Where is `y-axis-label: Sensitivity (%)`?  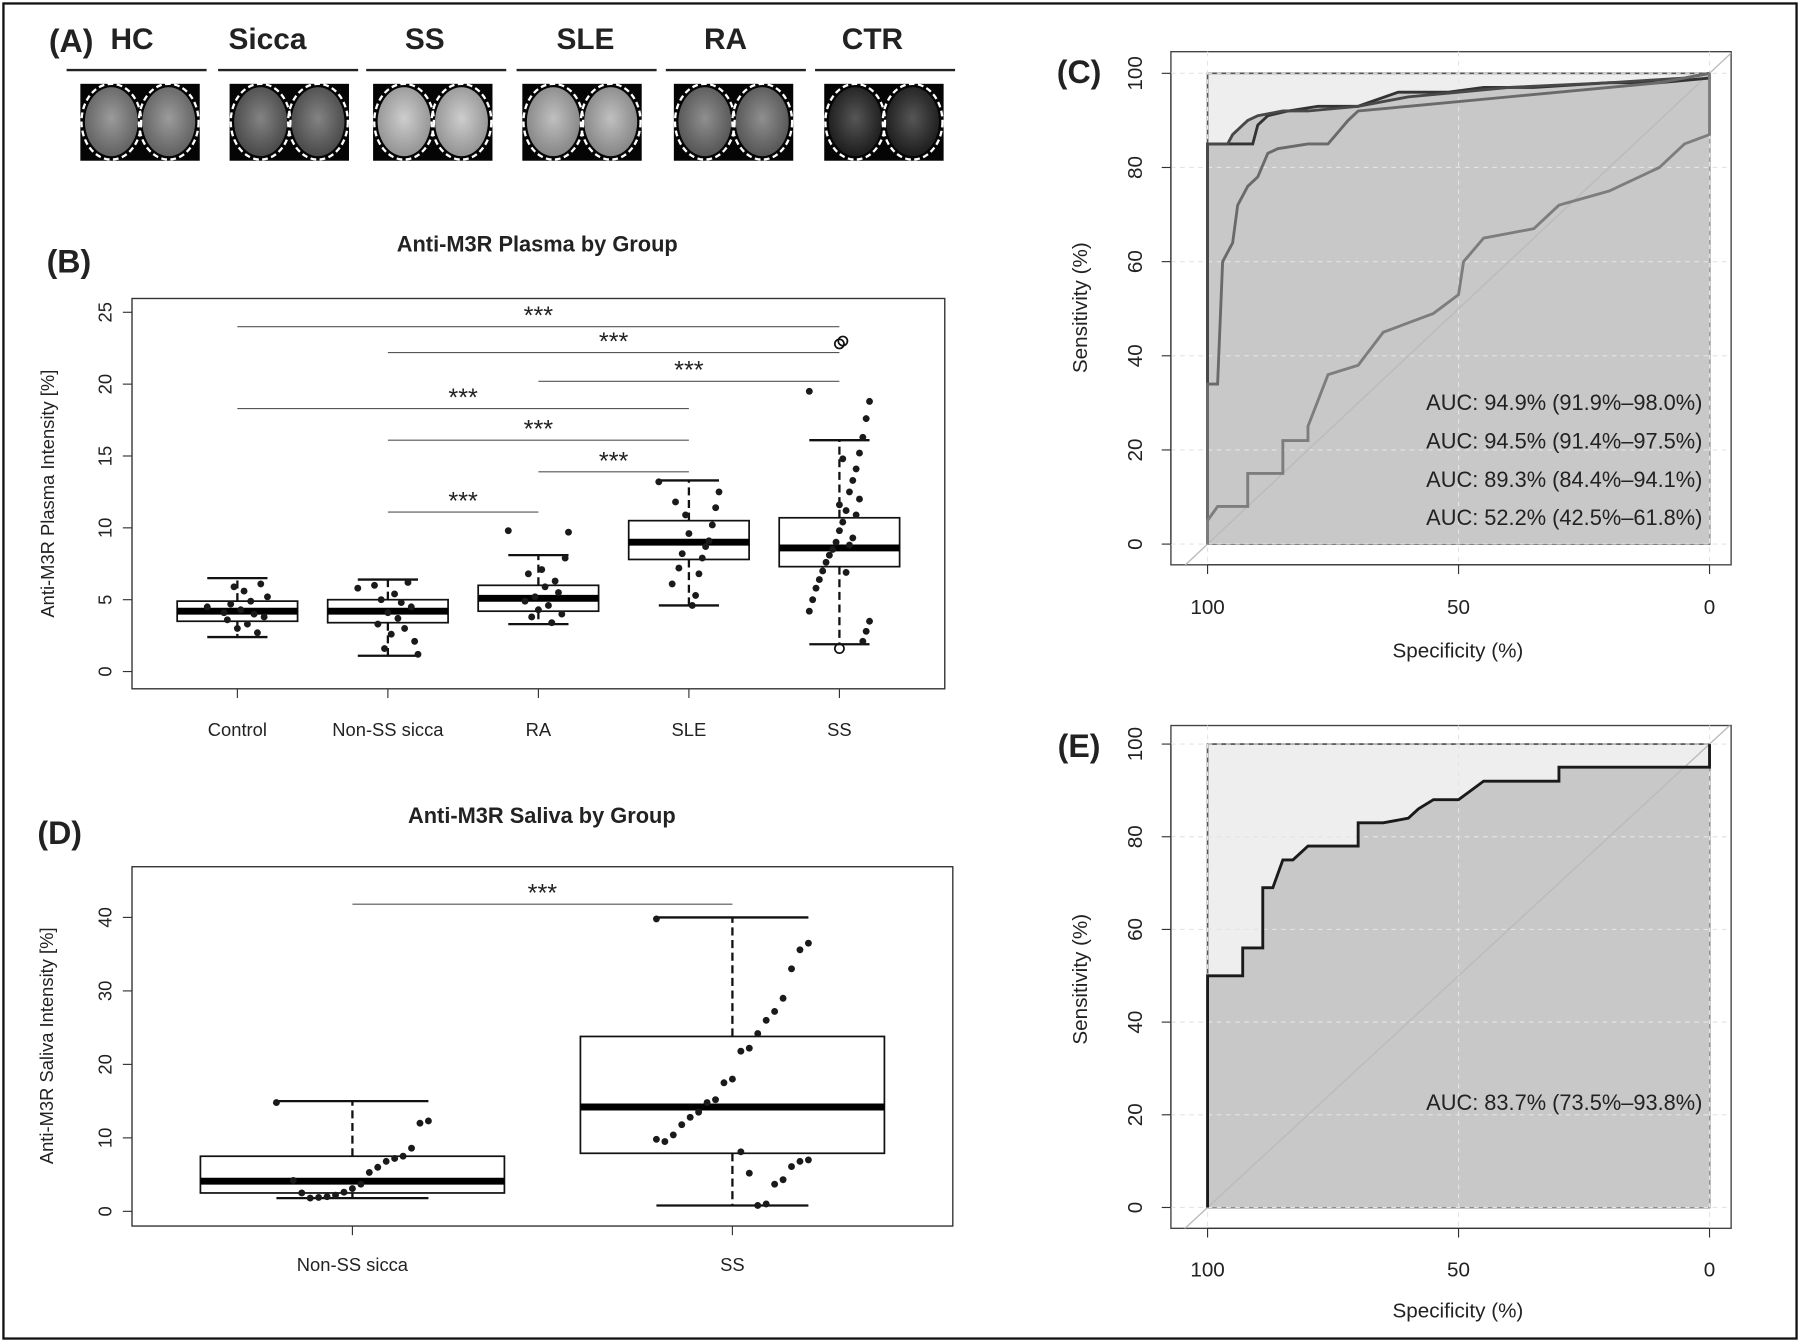 y-axis-label: Sensitivity (%) is located at coordinates (1080, 307).